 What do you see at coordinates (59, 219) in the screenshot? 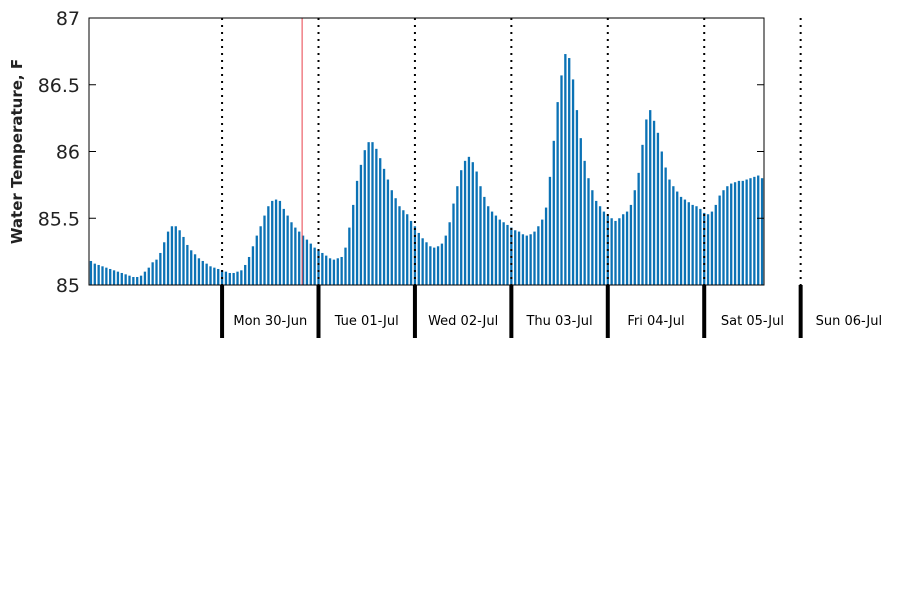
I see `y-tick-label: 85.5` at bounding box center [59, 219].